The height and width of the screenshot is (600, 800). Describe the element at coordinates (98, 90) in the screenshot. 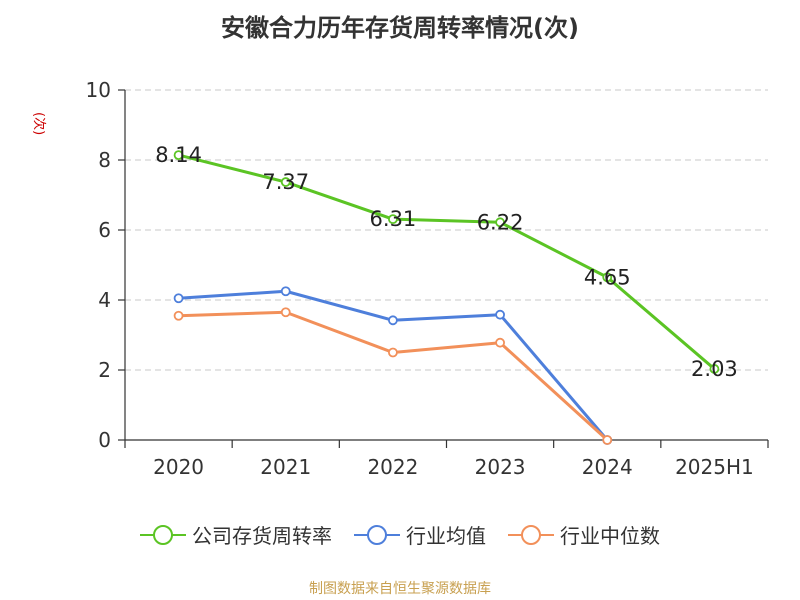

I see `y-tick-label: 10` at that location.